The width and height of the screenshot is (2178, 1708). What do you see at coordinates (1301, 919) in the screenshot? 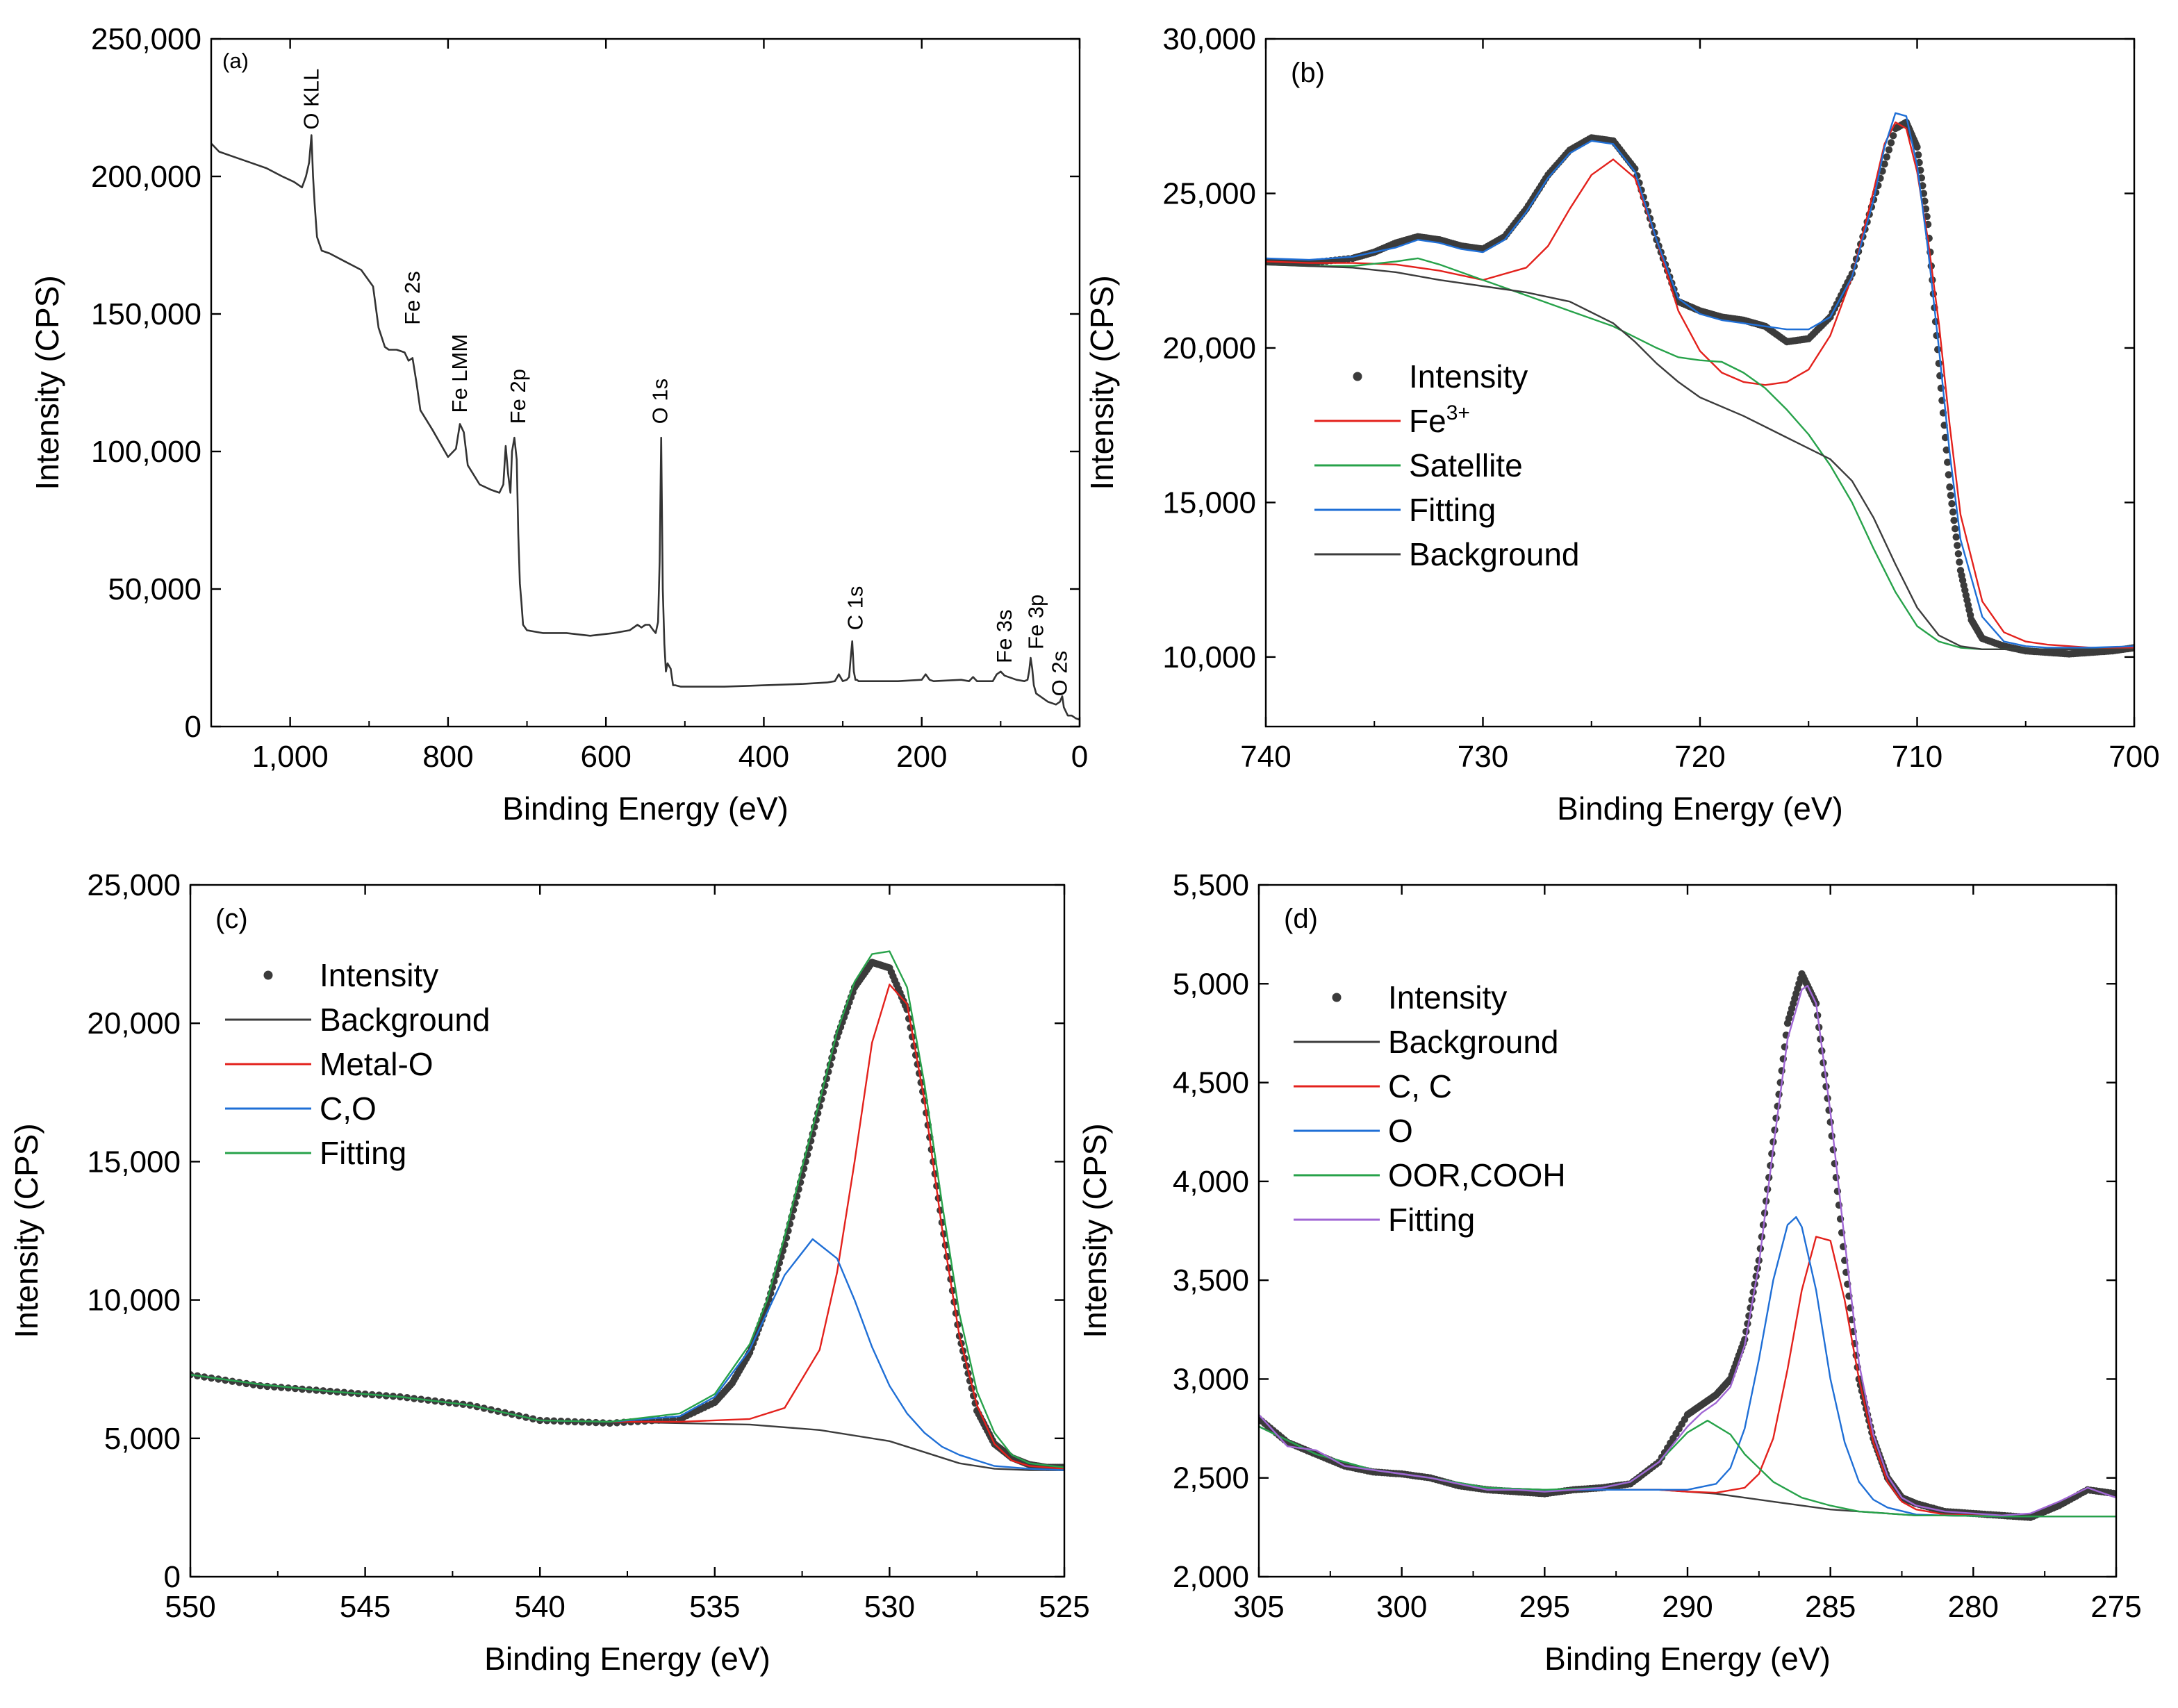
I see `panel-label: (d)` at bounding box center [1301, 919].